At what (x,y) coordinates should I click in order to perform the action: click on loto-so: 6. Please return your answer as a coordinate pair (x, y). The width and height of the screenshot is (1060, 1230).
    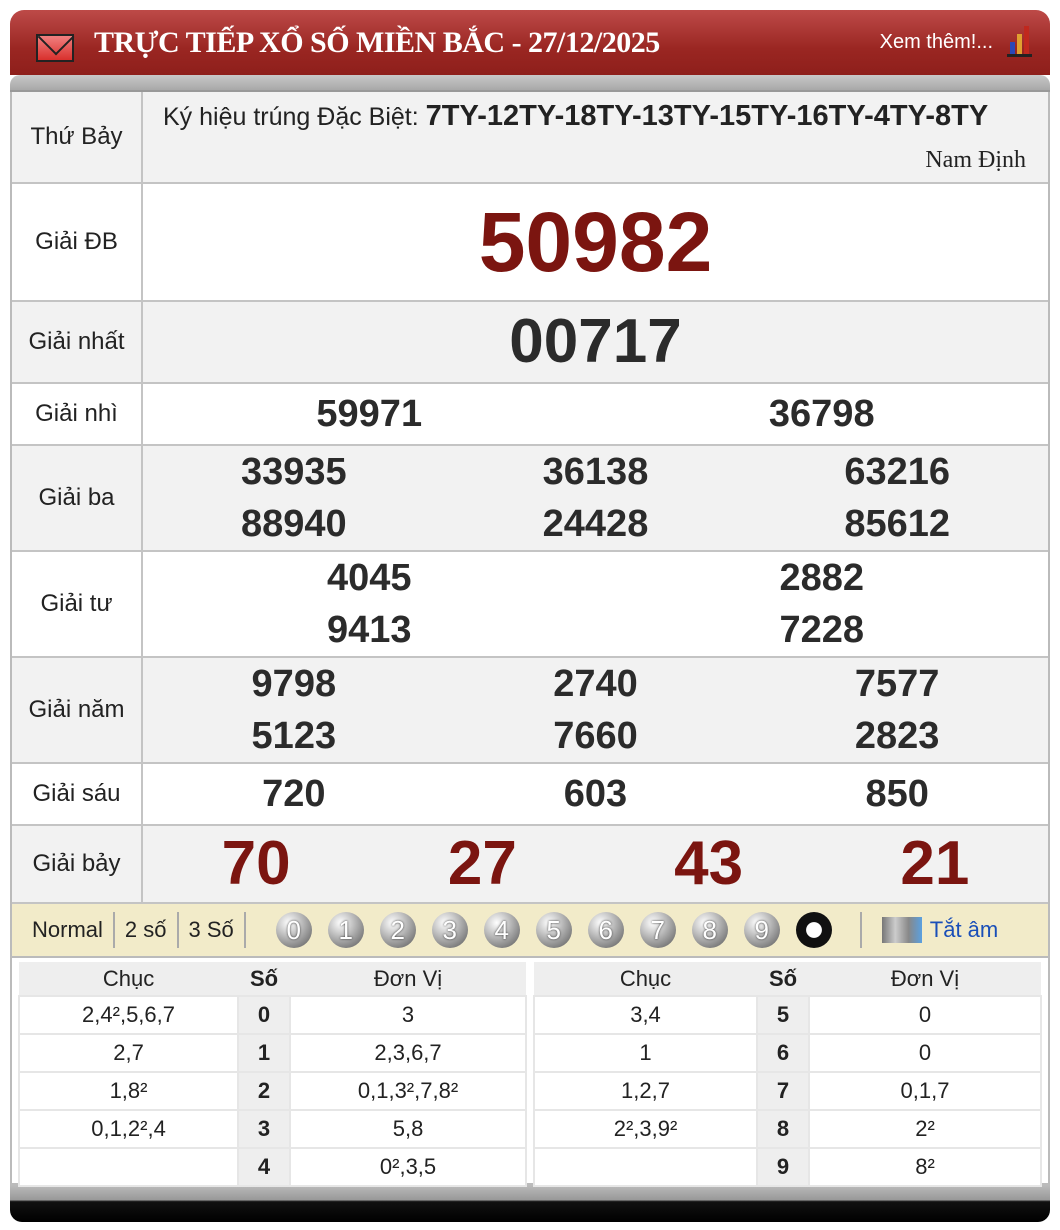
    Looking at the image, I should click on (783, 1053).